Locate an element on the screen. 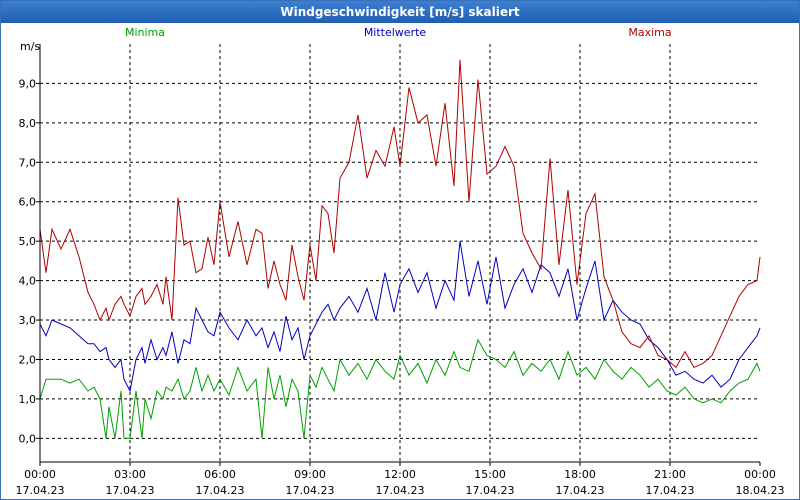 This screenshot has width=800, height=500. y-tick-label: 7,0 is located at coordinates (28, 162).